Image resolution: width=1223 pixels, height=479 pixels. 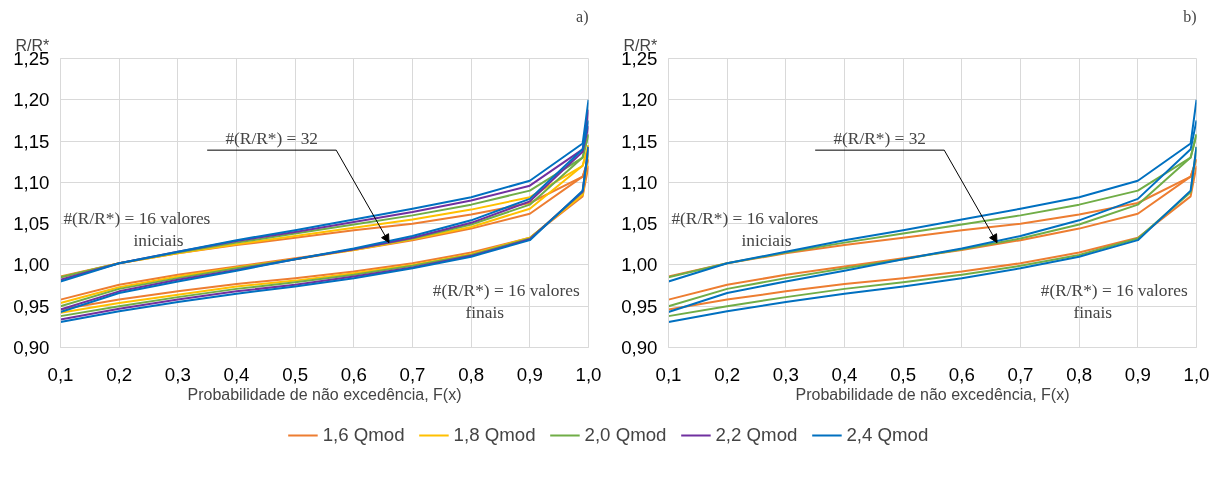 I want to click on chart-title: a), so click(x=582, y=16).